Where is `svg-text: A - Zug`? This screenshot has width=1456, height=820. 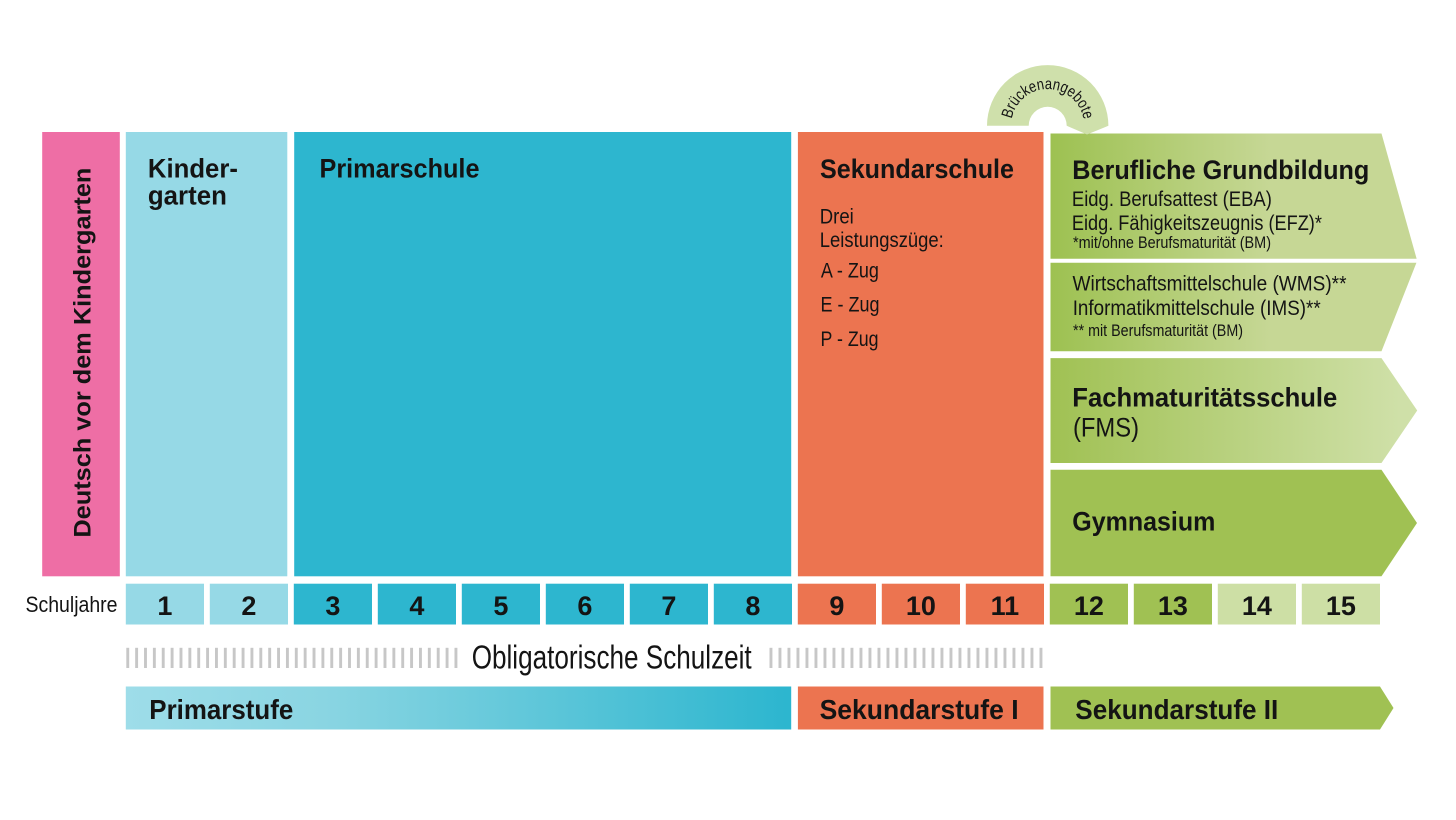 svg-text: A - Zug is located at coordinates (850, 271).